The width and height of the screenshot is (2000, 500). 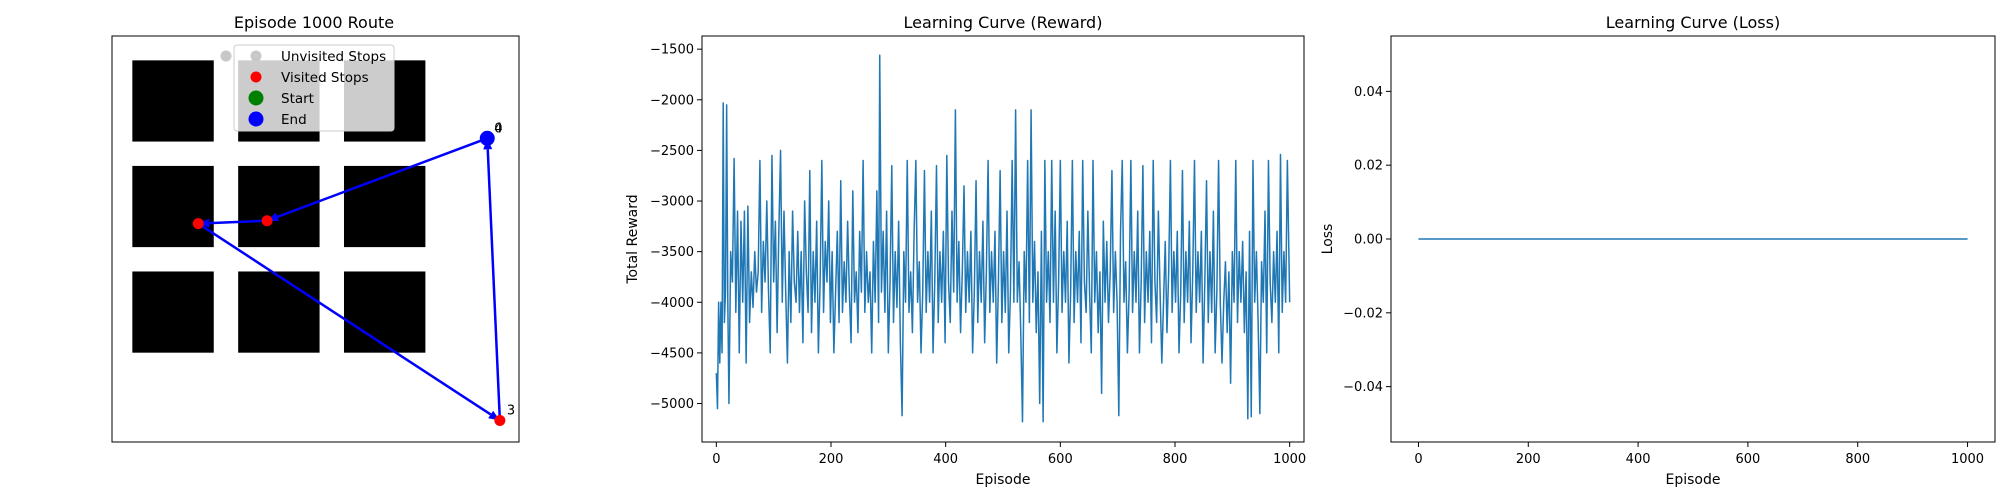 I want to click on y-tick-label: 0.00, so click(x=1368, y=240).